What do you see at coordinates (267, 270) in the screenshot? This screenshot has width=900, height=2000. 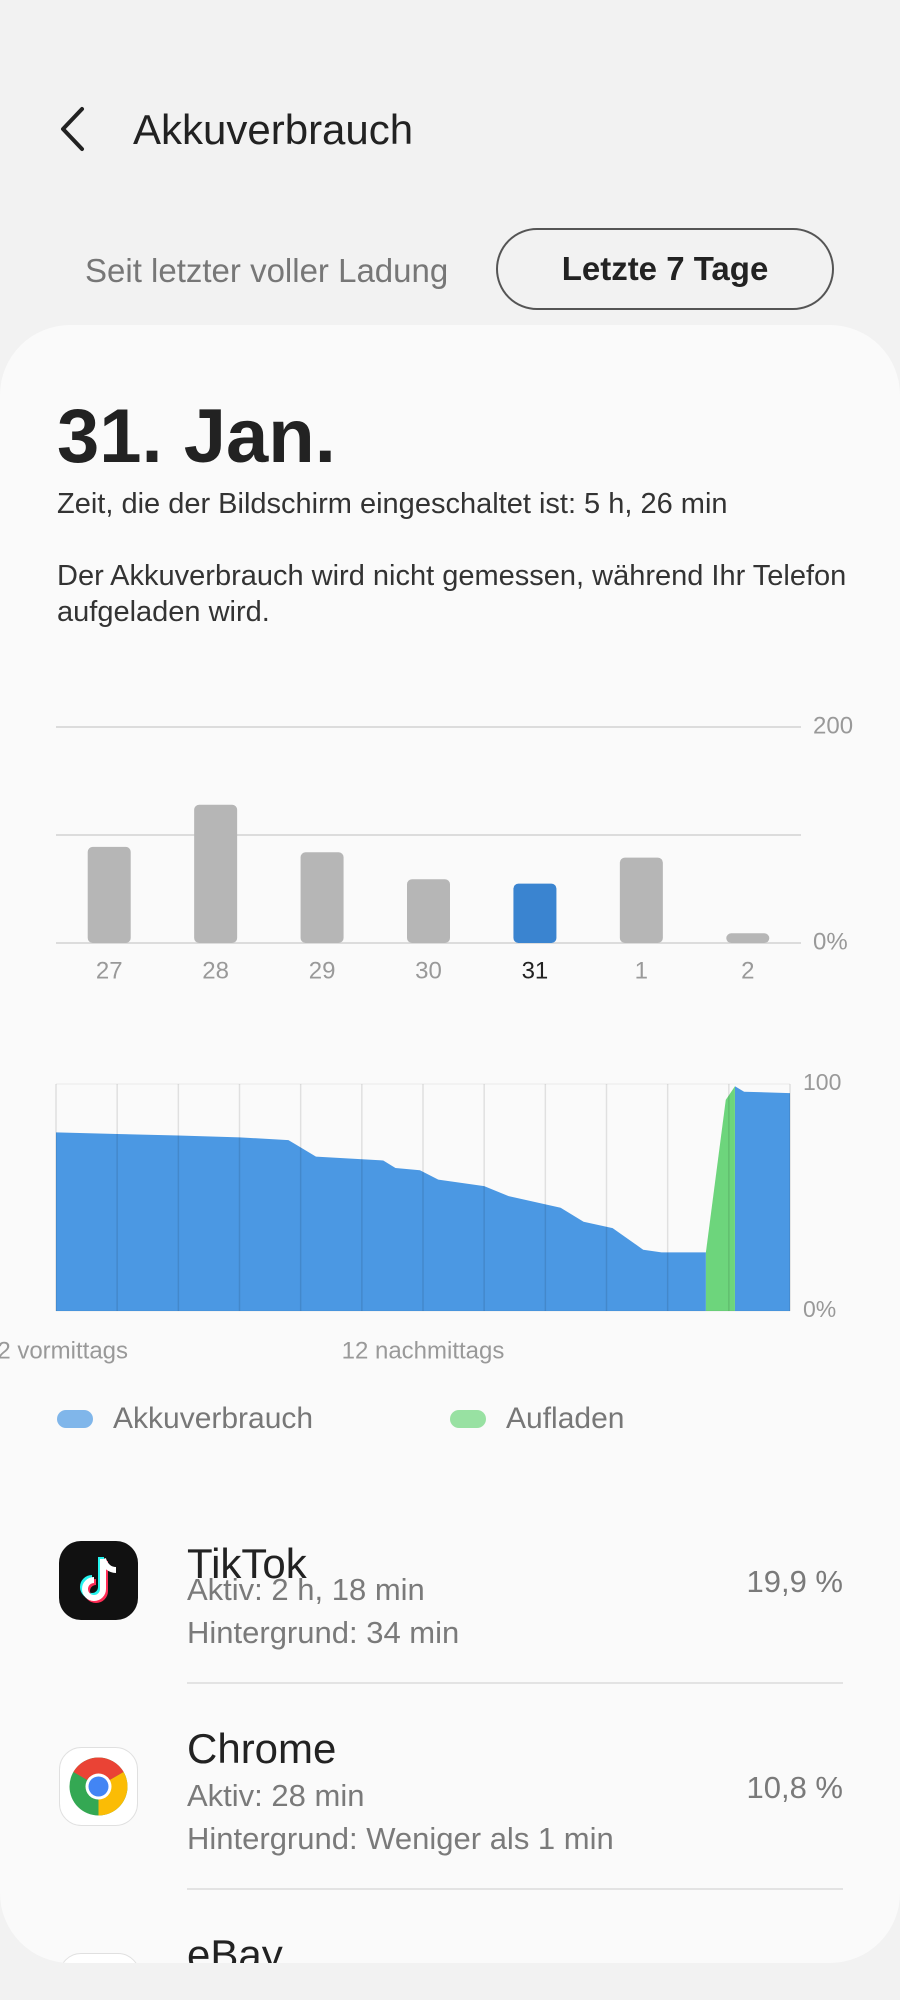 I see `tab: Seit letzter voller Ladung` at bounding box center [267, 270].